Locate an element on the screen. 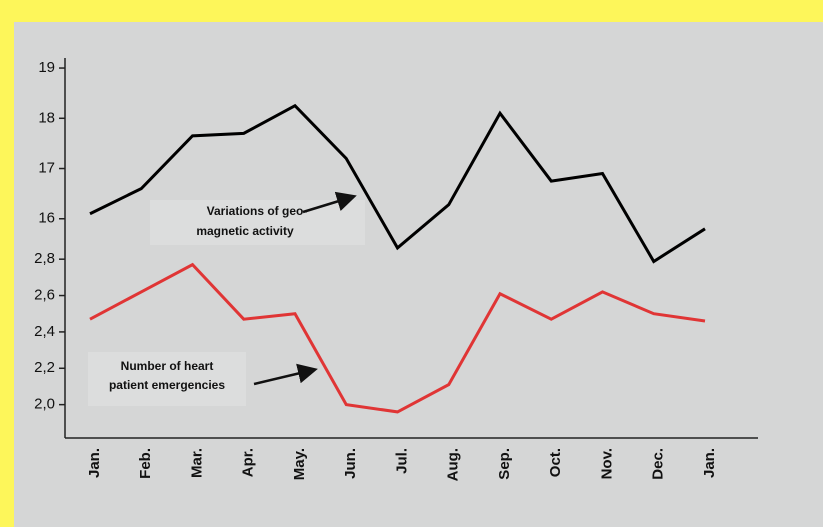 The width and height of the screenshot is (823, 532). y-tick-label: 2,0 is located at coordinates (44, 404).